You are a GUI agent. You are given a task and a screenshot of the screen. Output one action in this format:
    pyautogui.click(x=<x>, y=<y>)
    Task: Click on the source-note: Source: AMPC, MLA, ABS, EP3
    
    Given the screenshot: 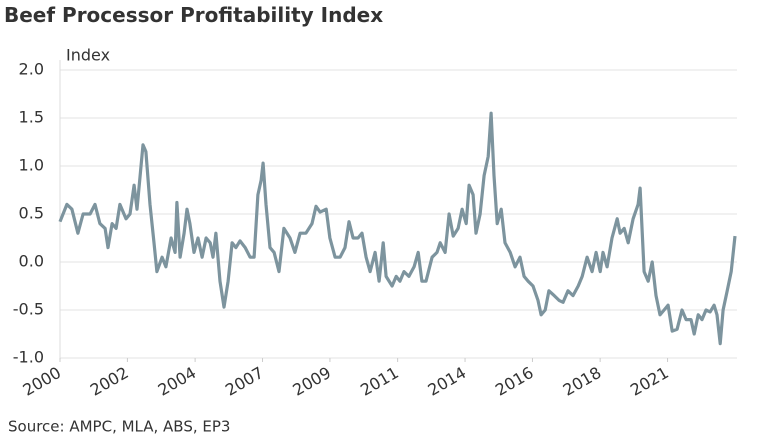 What is the action you would take?
    pyautogui.click(x=119, y=427)
    